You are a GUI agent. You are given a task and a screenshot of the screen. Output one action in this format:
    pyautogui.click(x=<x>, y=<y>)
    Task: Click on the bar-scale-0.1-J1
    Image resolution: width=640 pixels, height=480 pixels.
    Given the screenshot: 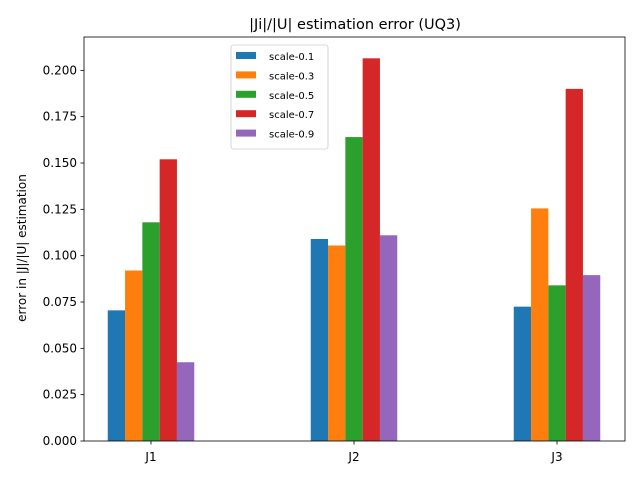 What is the action you would take?
    pyautogui.click(x=116, y=375)
    